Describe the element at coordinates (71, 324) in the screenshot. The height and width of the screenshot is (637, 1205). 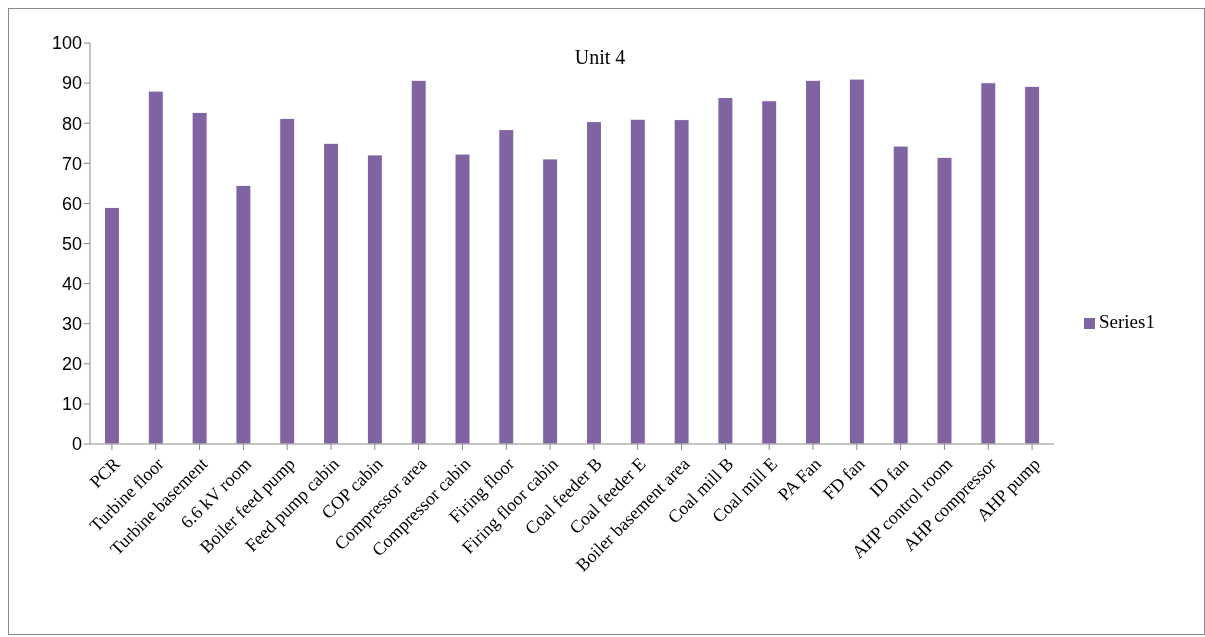
I see `y-tick-label: 30` at that location.